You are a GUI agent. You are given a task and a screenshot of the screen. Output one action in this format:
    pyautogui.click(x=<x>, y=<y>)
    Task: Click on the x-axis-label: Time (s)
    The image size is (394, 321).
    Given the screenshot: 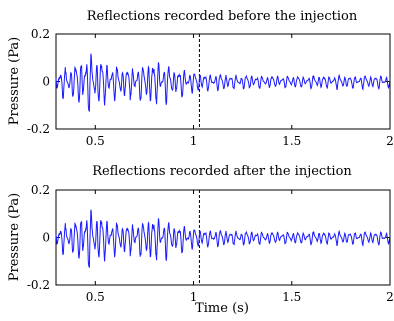 What is the action you would take?
    pyautogui.click(x=222, y=308)
    